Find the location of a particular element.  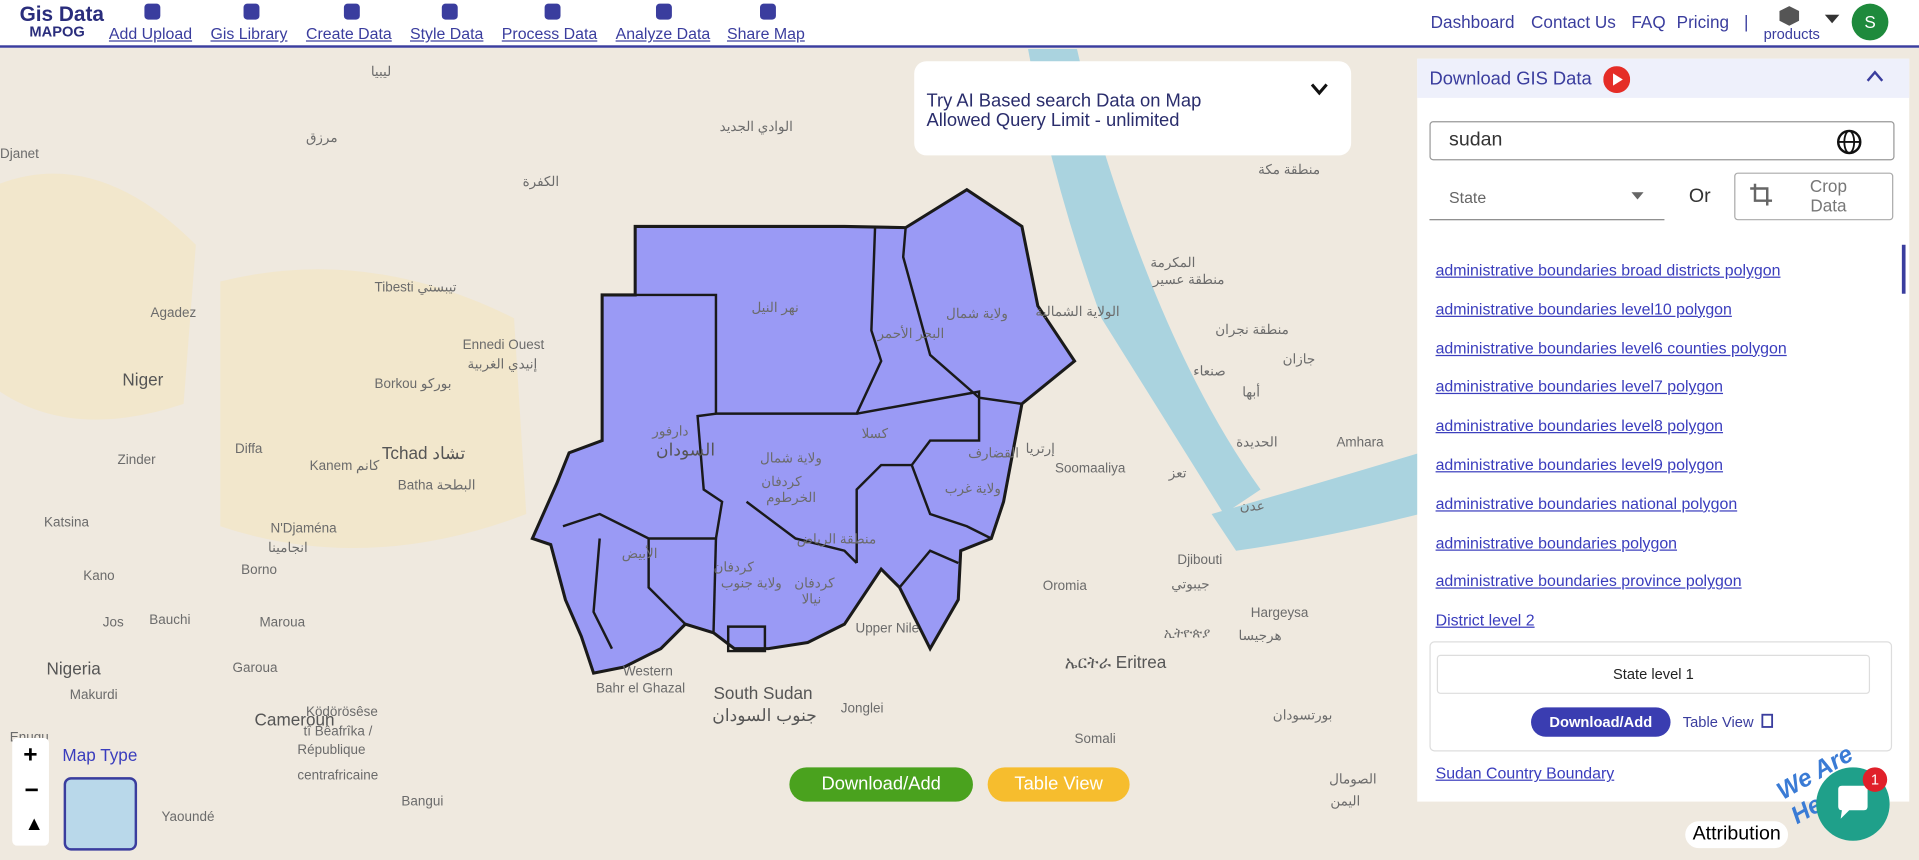

map-label: منطقة مكة is located at coordinates (1289, 170).